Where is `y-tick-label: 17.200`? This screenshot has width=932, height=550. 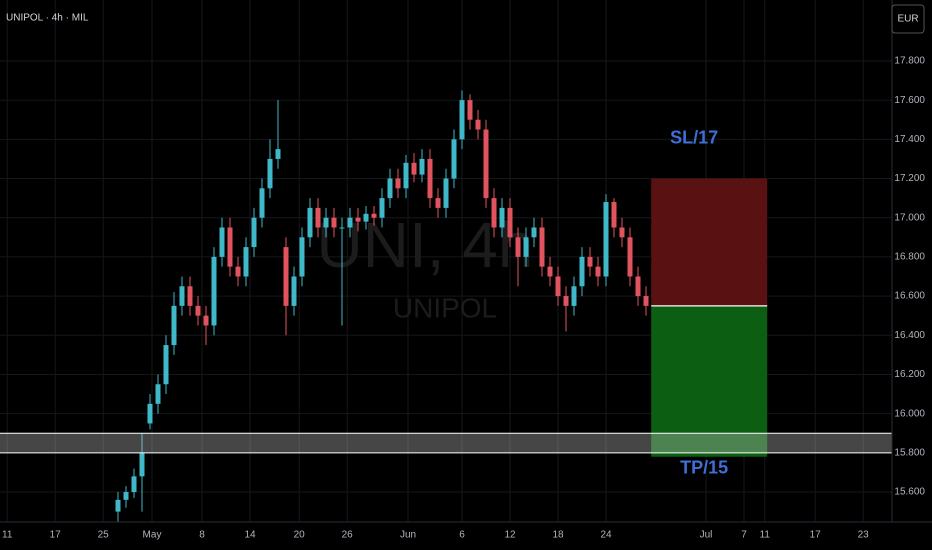
y-tick-label: 17.200 is located at coordinates (909, 178).